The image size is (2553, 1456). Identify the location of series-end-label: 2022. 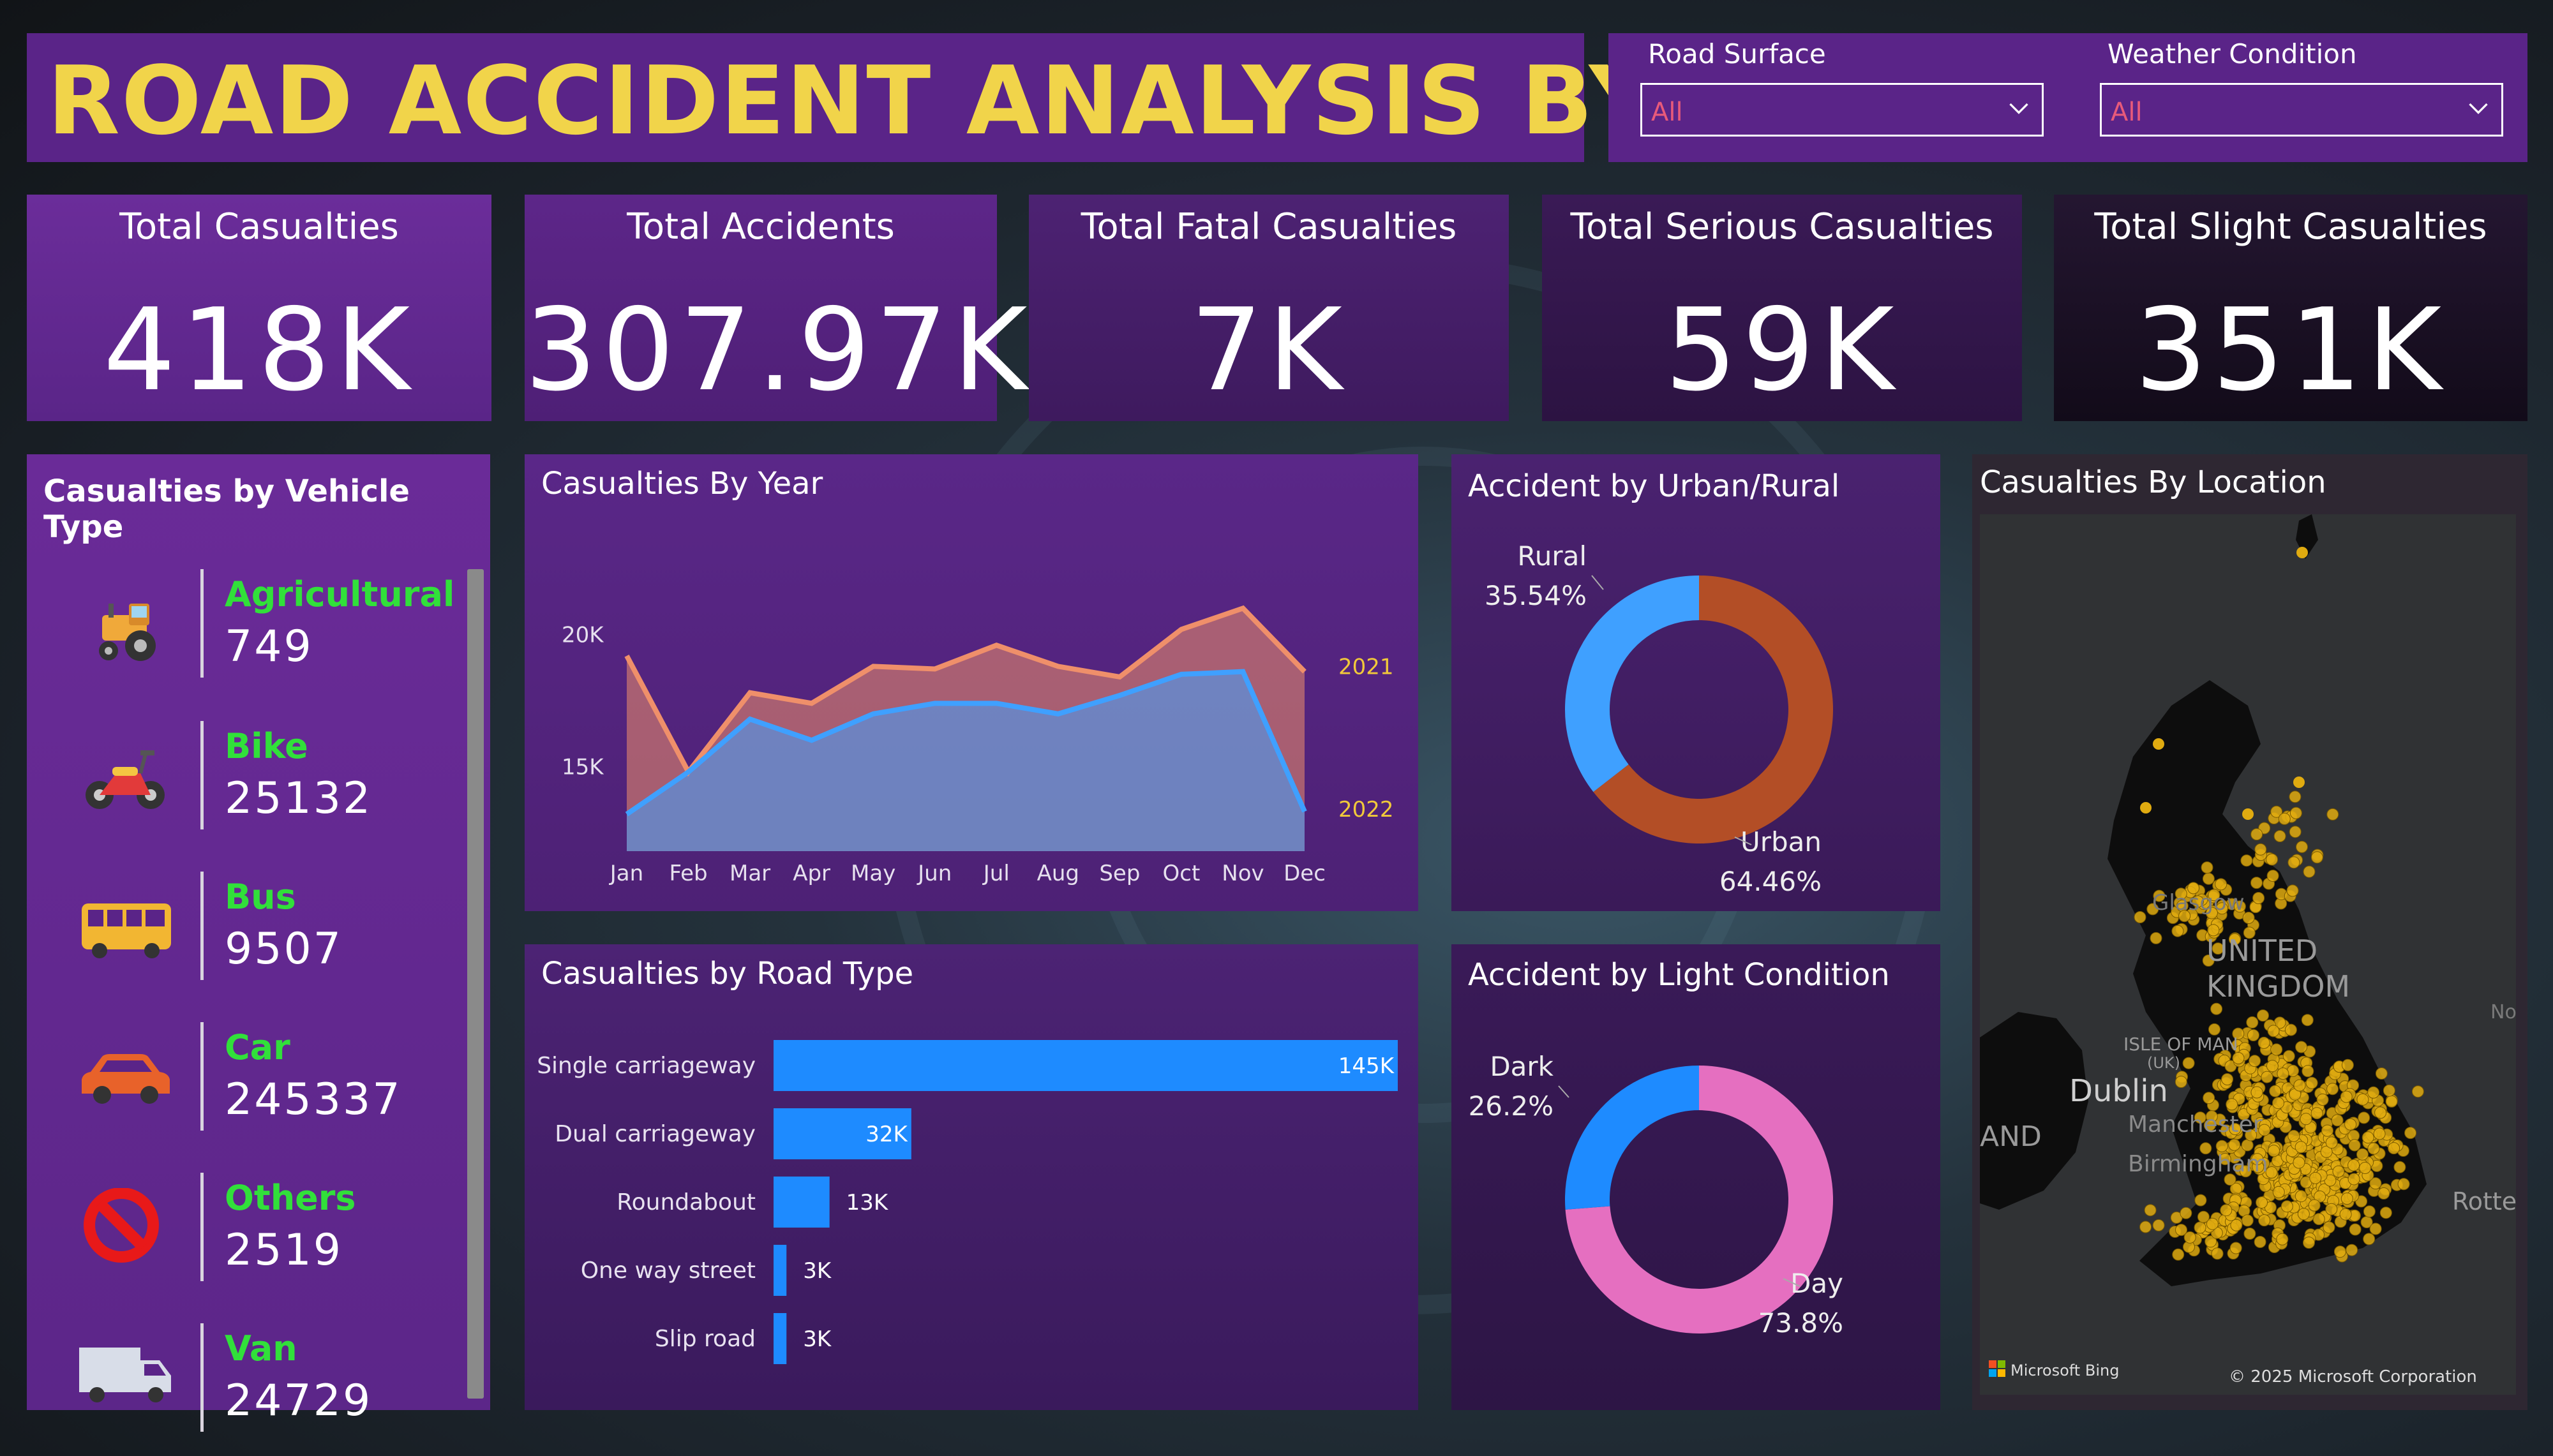
(1366, 809).